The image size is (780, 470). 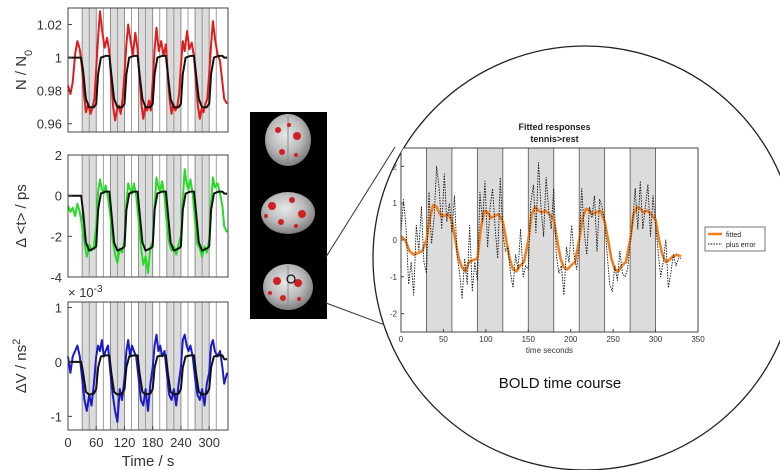 I want to click on brain-side-view, so click(x=288, y=213).